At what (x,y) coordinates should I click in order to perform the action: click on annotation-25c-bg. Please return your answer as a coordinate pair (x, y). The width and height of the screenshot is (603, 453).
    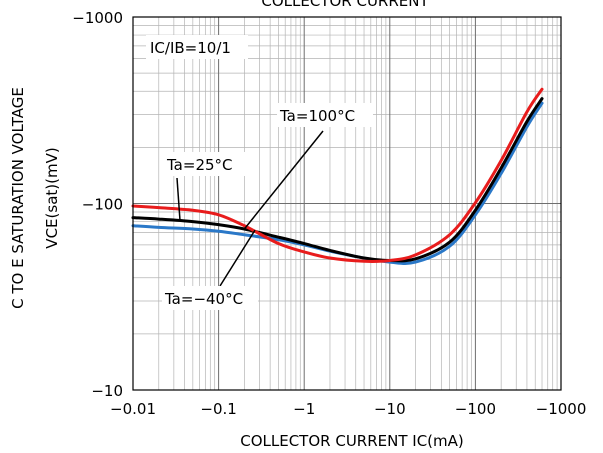
    Looking at the image, I should click on (206, 164).